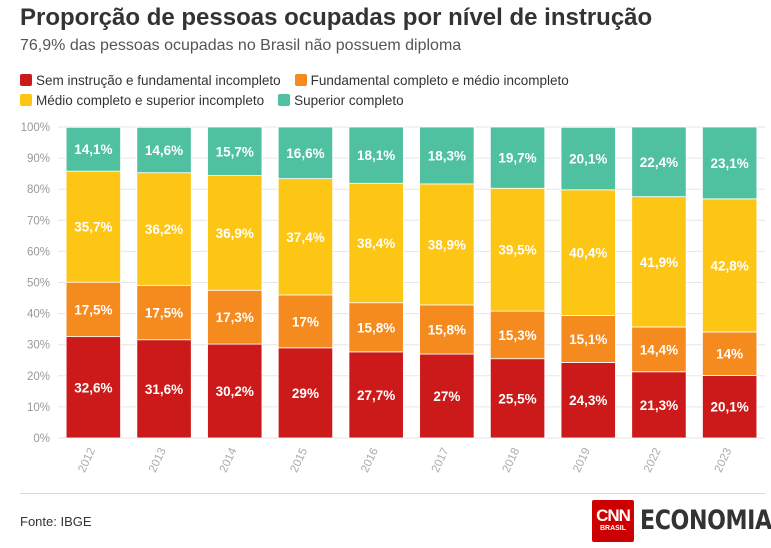 The height and width of the screenshot is (548, 771). I want to click on data-label: 15,8%, so click(376, 327).